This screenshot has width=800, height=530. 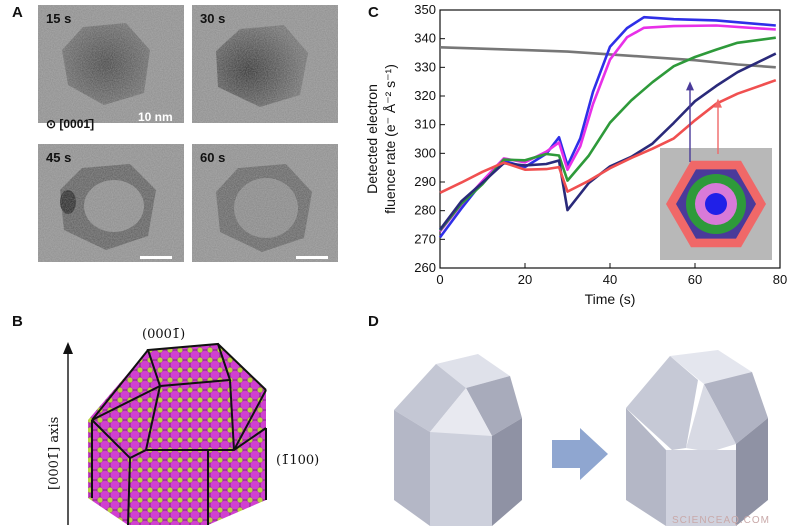 What do you see at coordinates (59, 18) in the screenshot?
I see `tem-time-label: 15 s` at bounding box center [59, 18].